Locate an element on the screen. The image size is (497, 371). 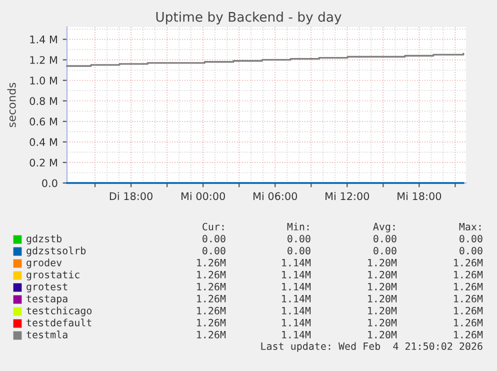
text: Max: is located at coordinates (470, 226).